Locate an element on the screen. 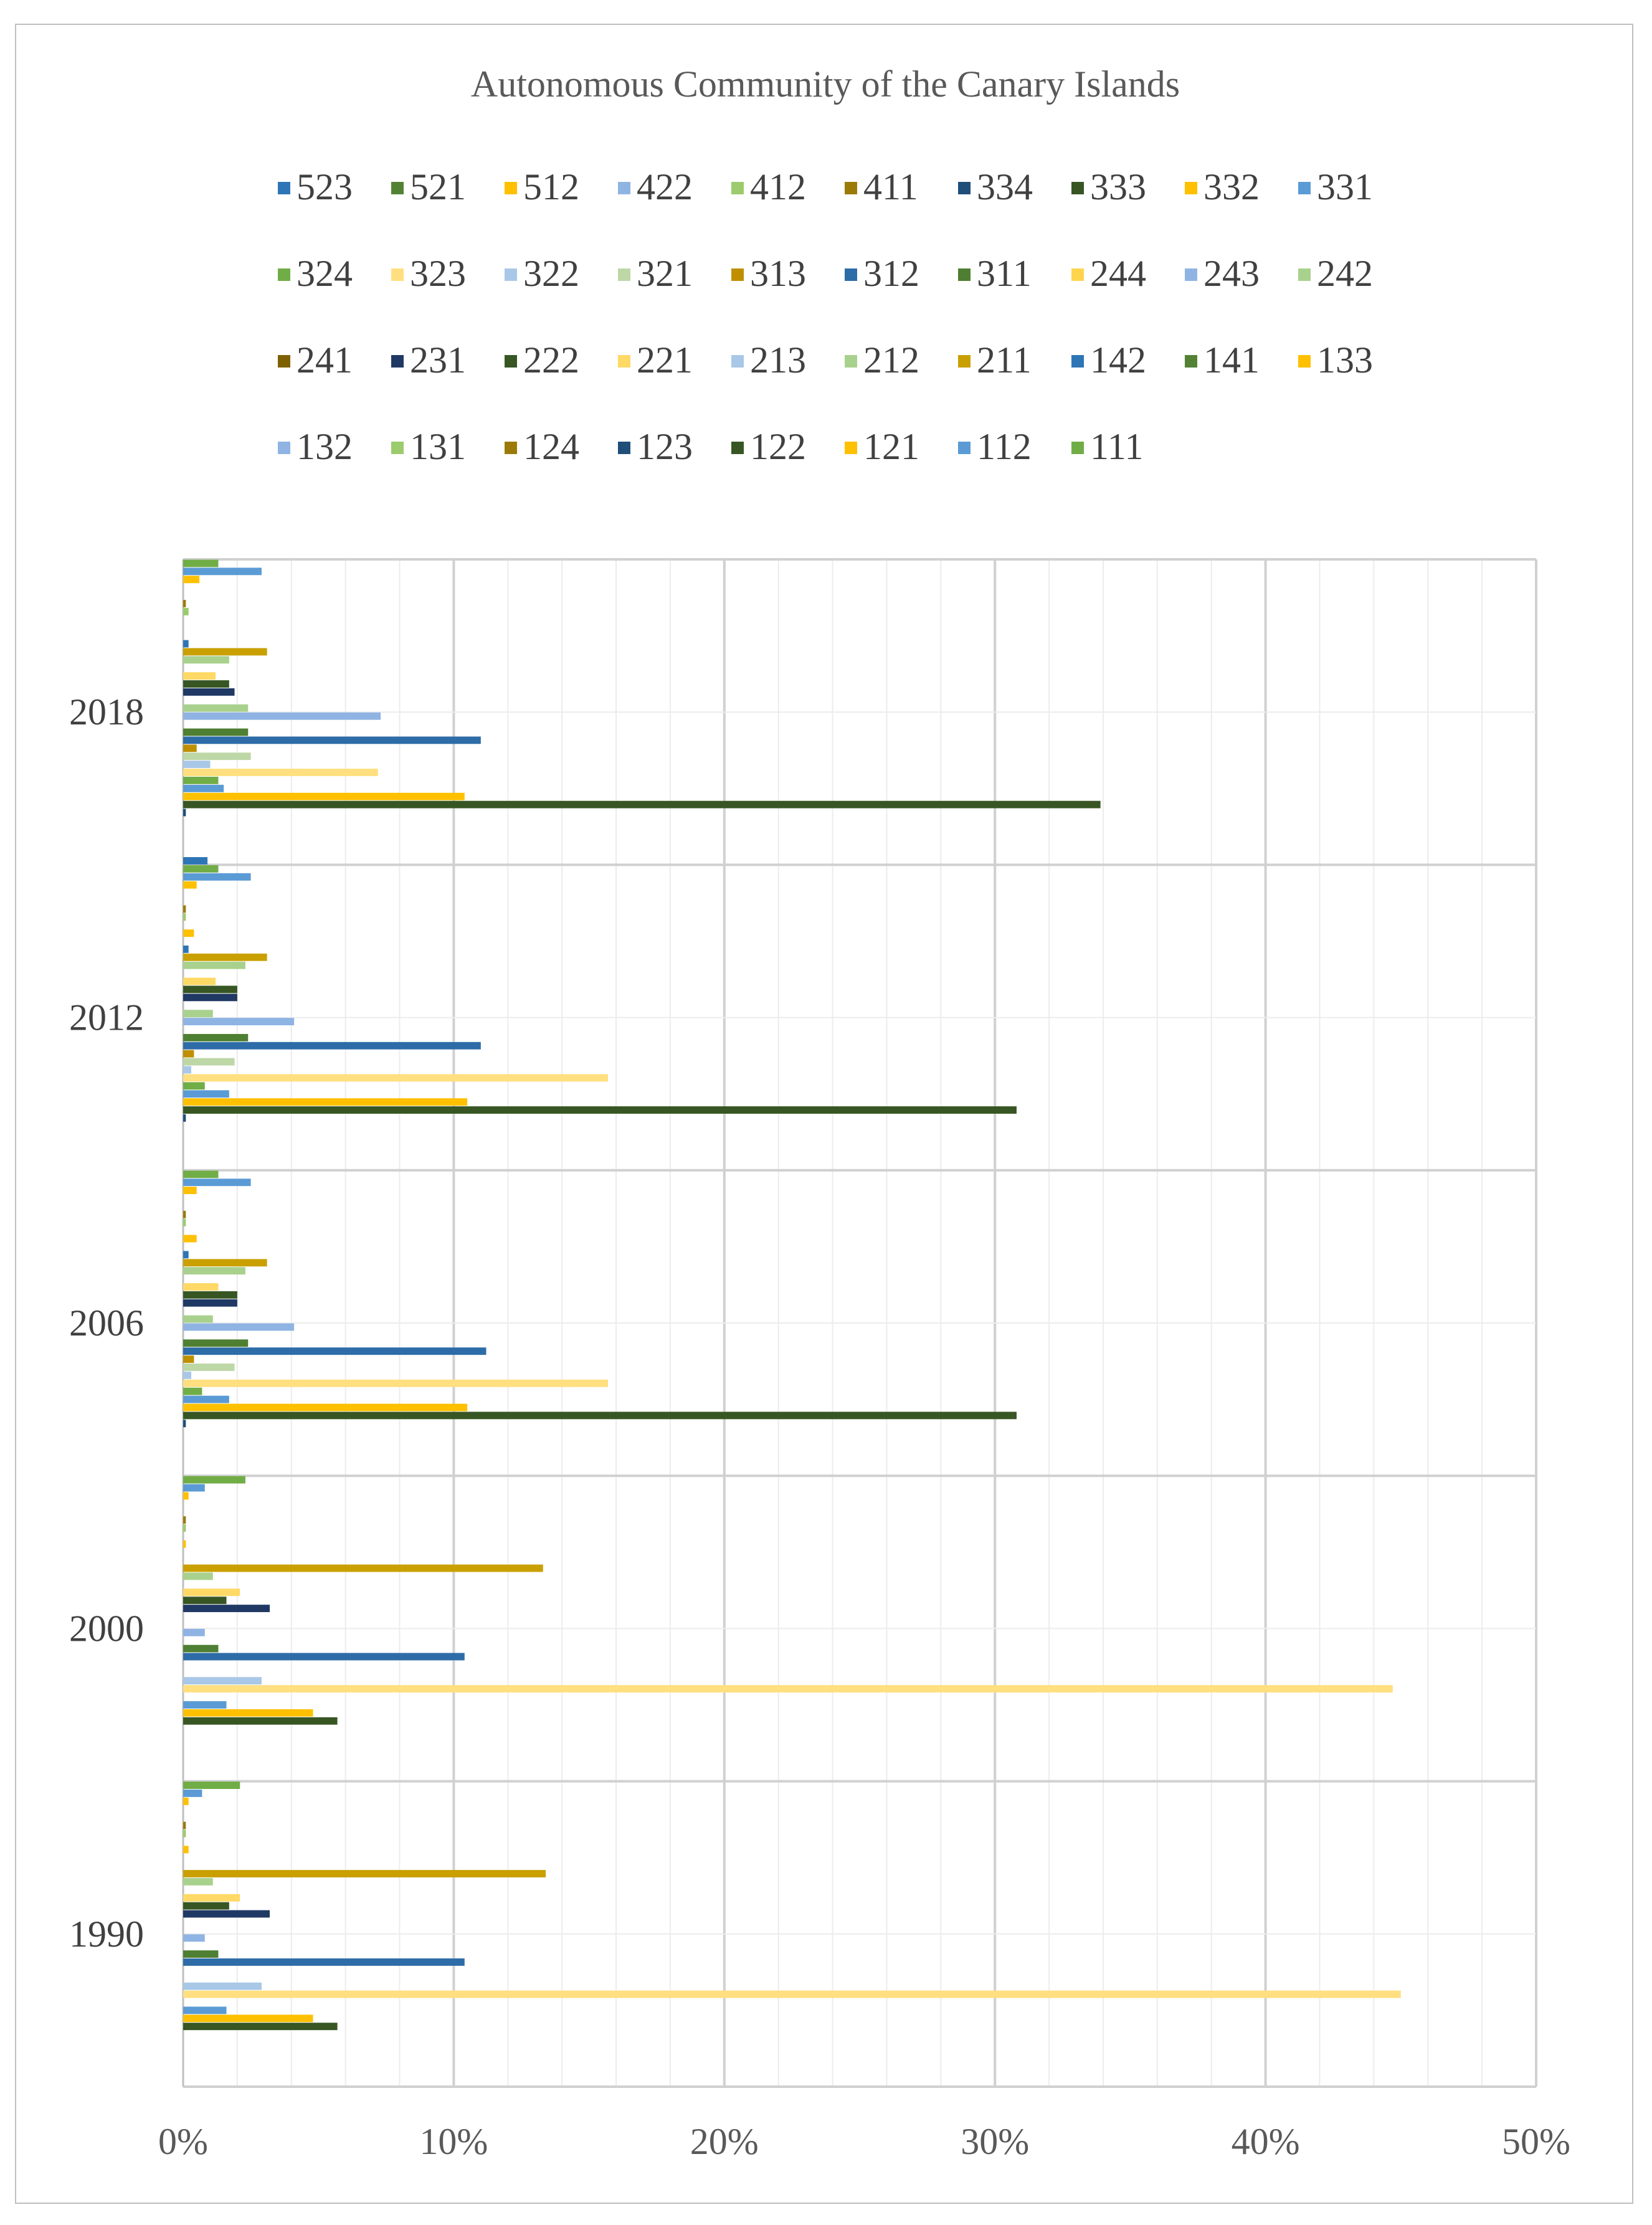  legend-label-521: 521 is located at coordinates (438, 187).